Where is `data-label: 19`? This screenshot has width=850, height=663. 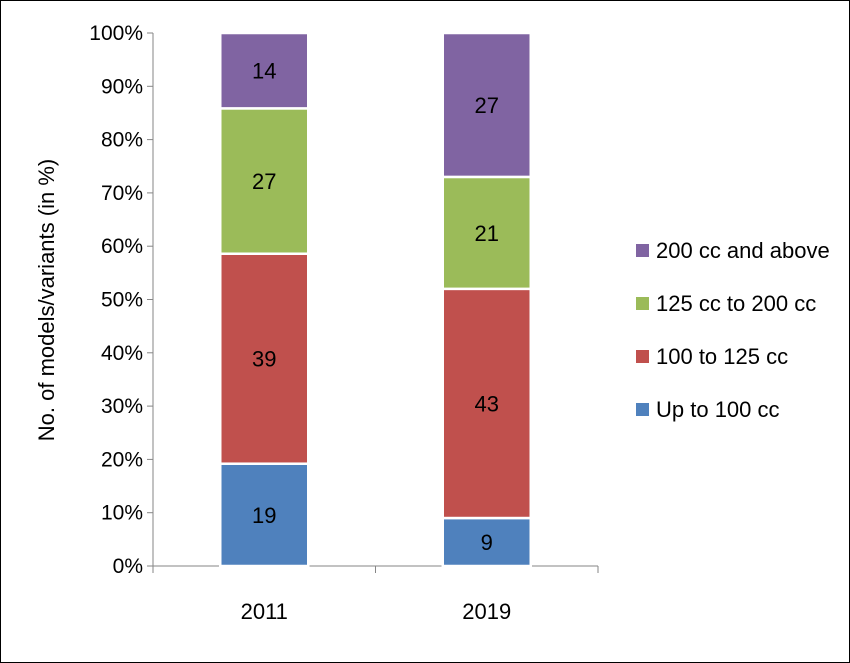
data-label: 19 is located at coordinates (264, 515).